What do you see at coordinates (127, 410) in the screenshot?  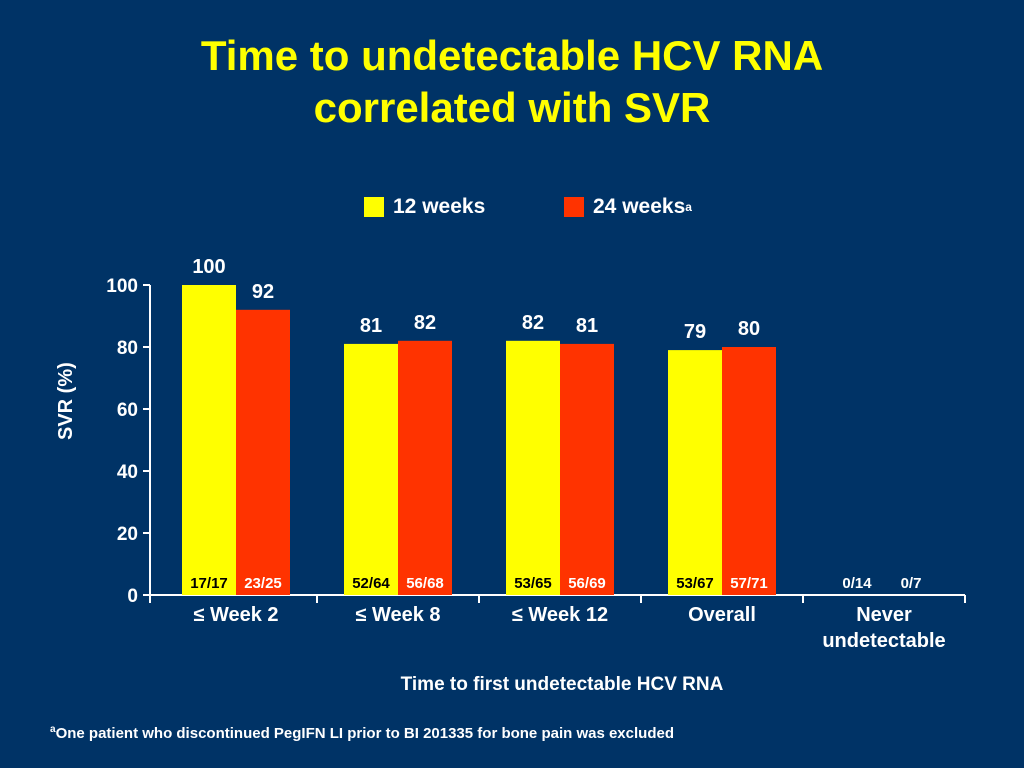 I see `y-tick-label: 60` at bounding box center [127, 410].